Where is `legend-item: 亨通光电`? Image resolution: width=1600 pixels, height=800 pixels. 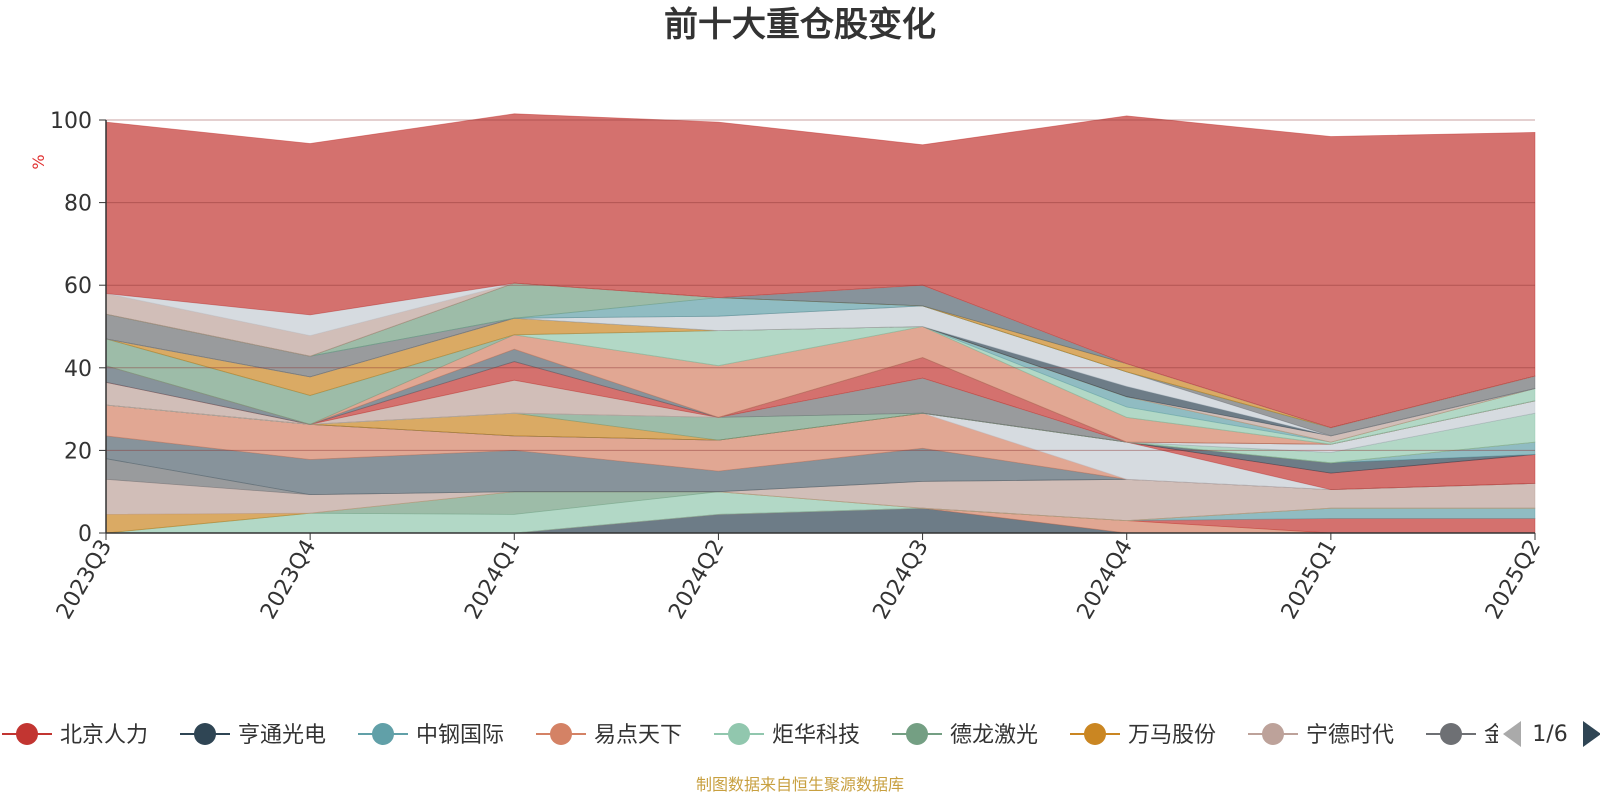
legend-item: 亨通光电 is located at coordinates (253, 735).